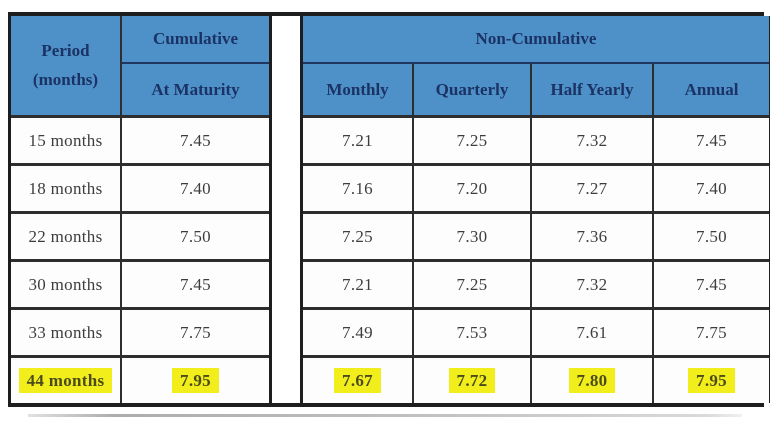 The image size is (770, 430). I want to click on rate-value-highlighted: 7.72, so click(472, 380).